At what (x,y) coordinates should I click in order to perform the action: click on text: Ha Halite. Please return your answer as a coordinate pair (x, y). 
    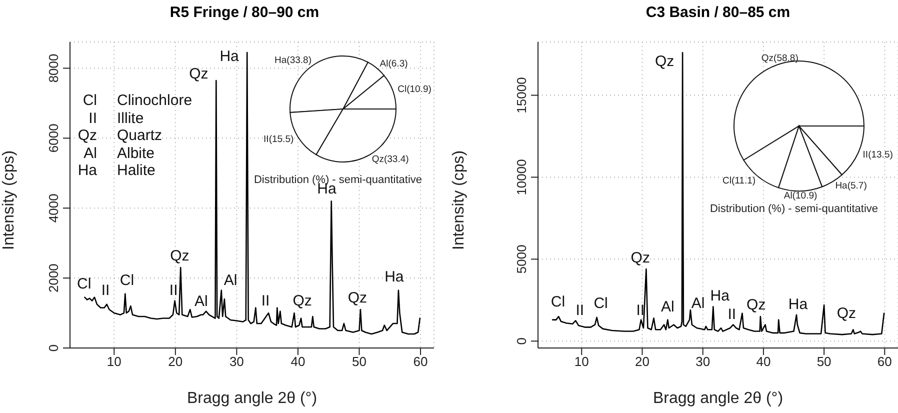
    Looking at the image, I should click on (117, 170).